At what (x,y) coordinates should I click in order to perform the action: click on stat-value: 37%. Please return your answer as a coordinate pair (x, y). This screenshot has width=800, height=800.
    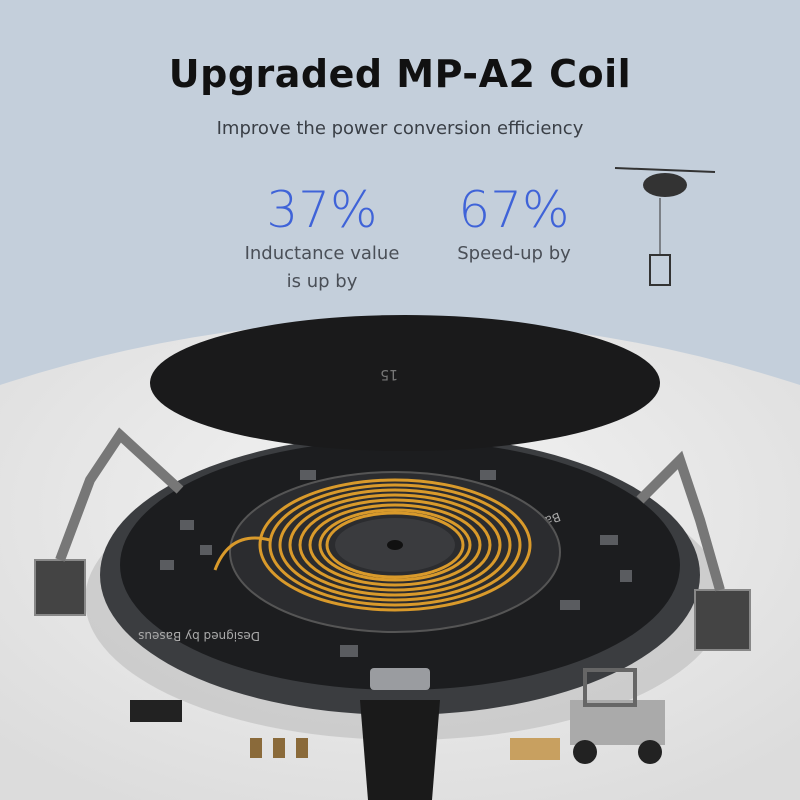
    Looking at the image, I should click on (322, 210).